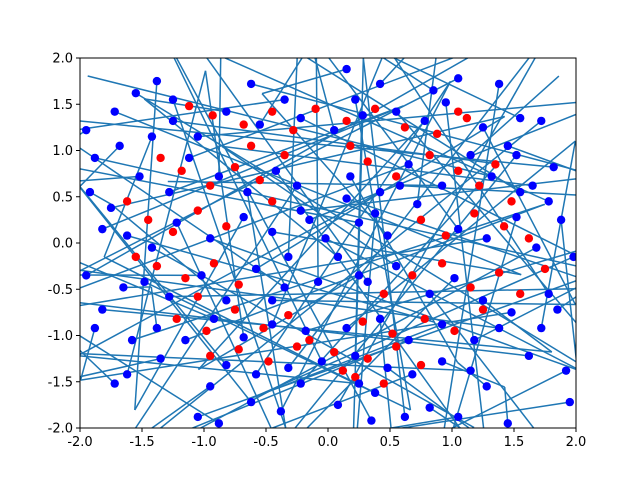 The width and height of the screenshot is (640, 480). I want to click on x-tick-label: 1.5, so click(514, 442).